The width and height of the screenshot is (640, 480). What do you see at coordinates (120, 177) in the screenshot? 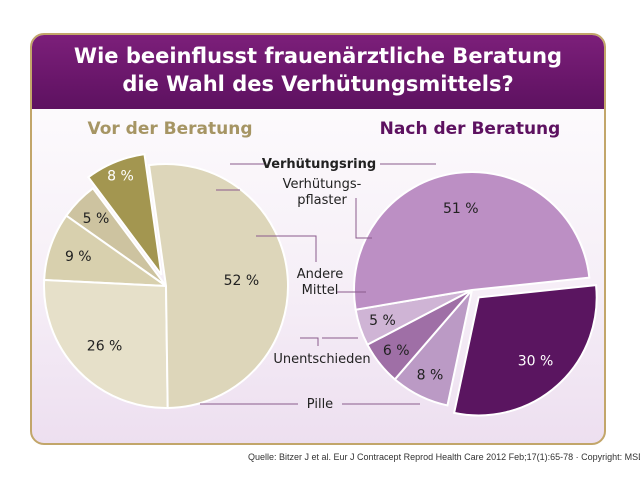
I see `value-label-before-1: 8 %` at bounding box center [120, 177].